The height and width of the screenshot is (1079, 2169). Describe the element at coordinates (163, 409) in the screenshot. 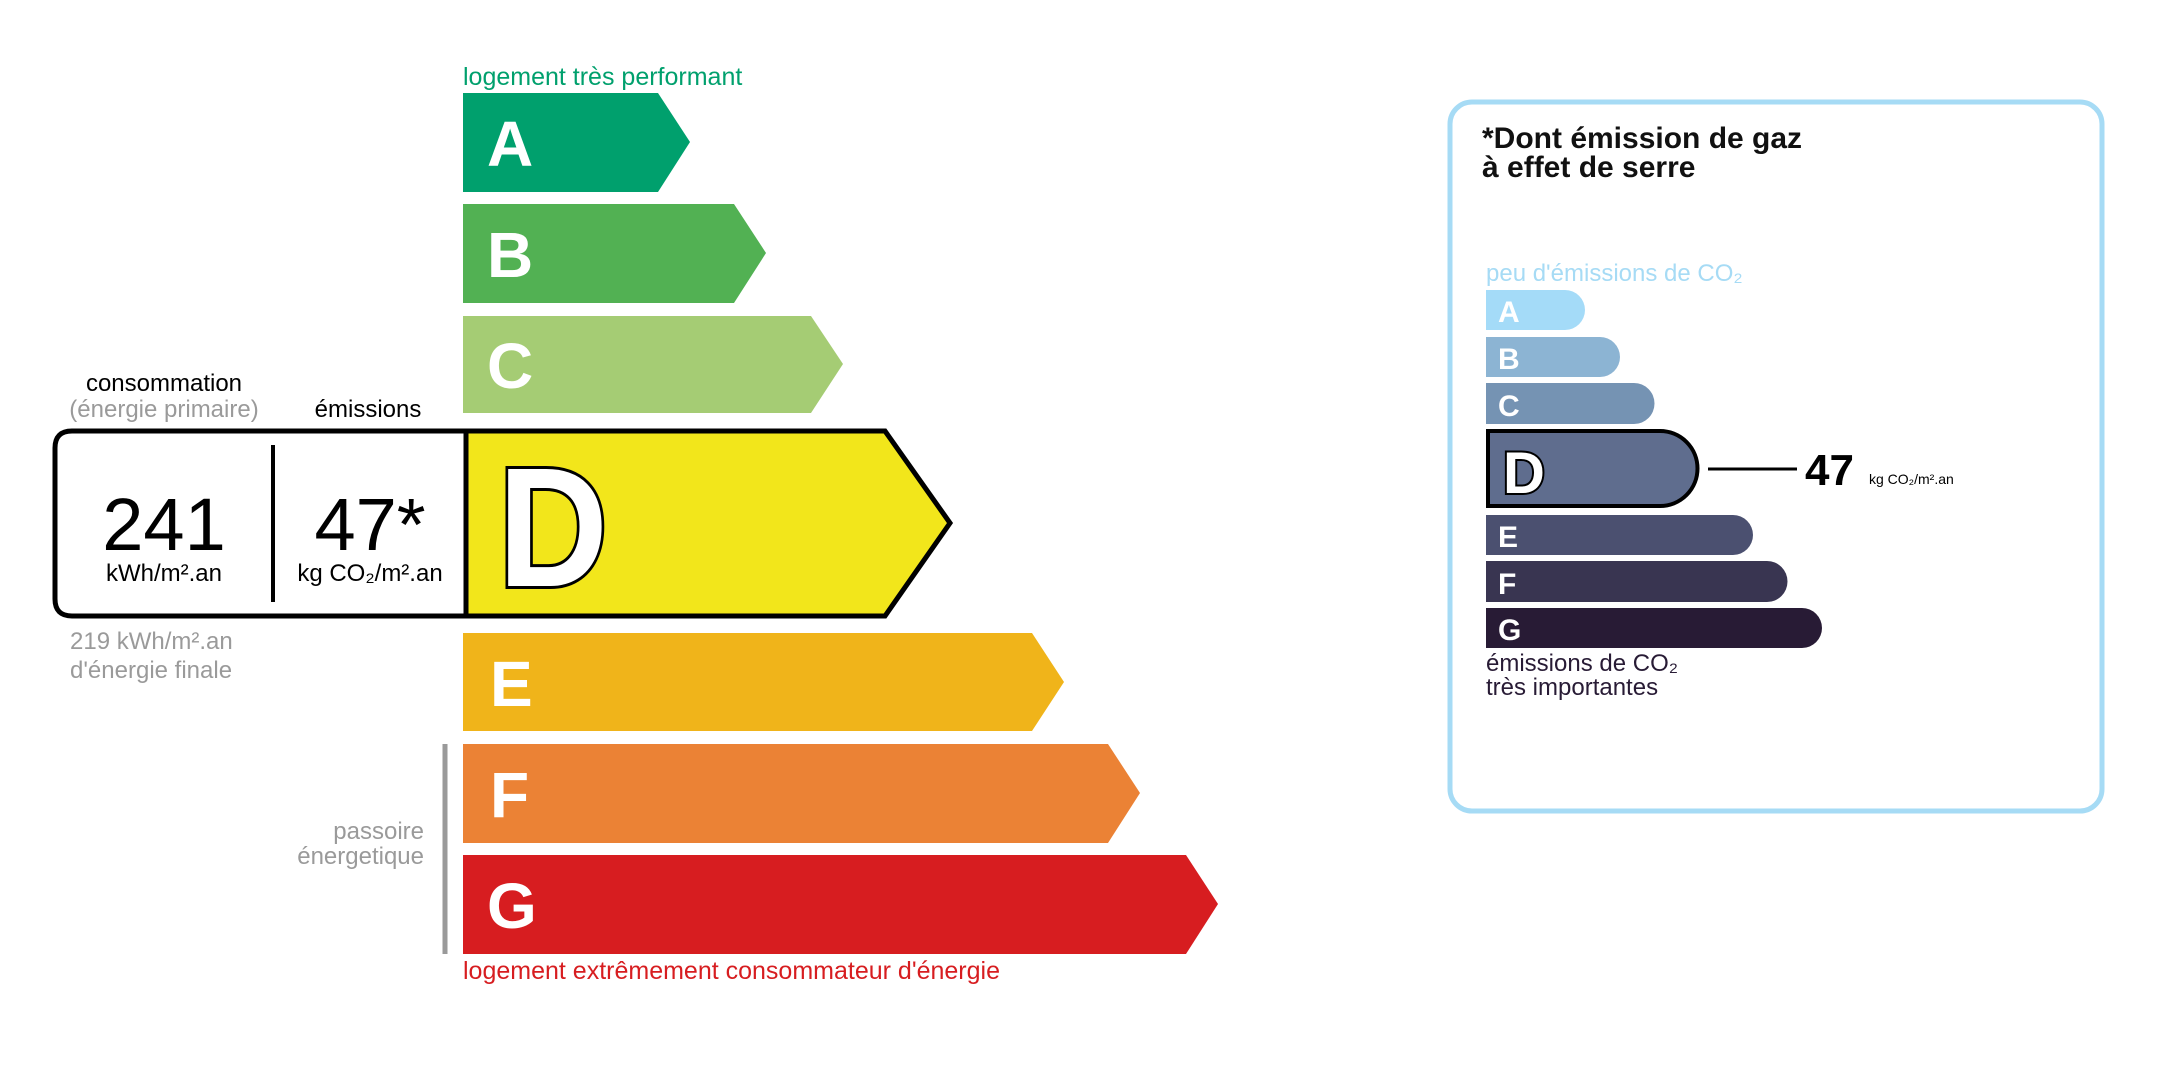

I see `consumption-subheader: (énergie primaire)` at that location.